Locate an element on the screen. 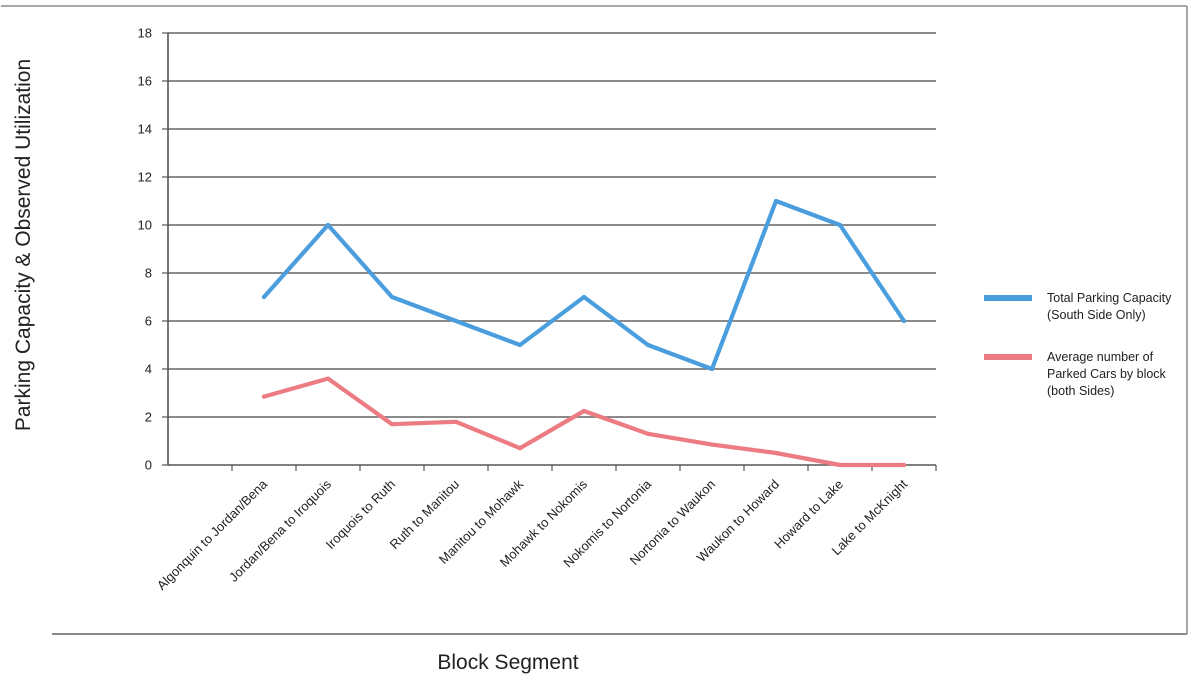 The height and width of the screenshot is (684, 1189). y-tick-label: 6 is located at coordinates (148, 321).